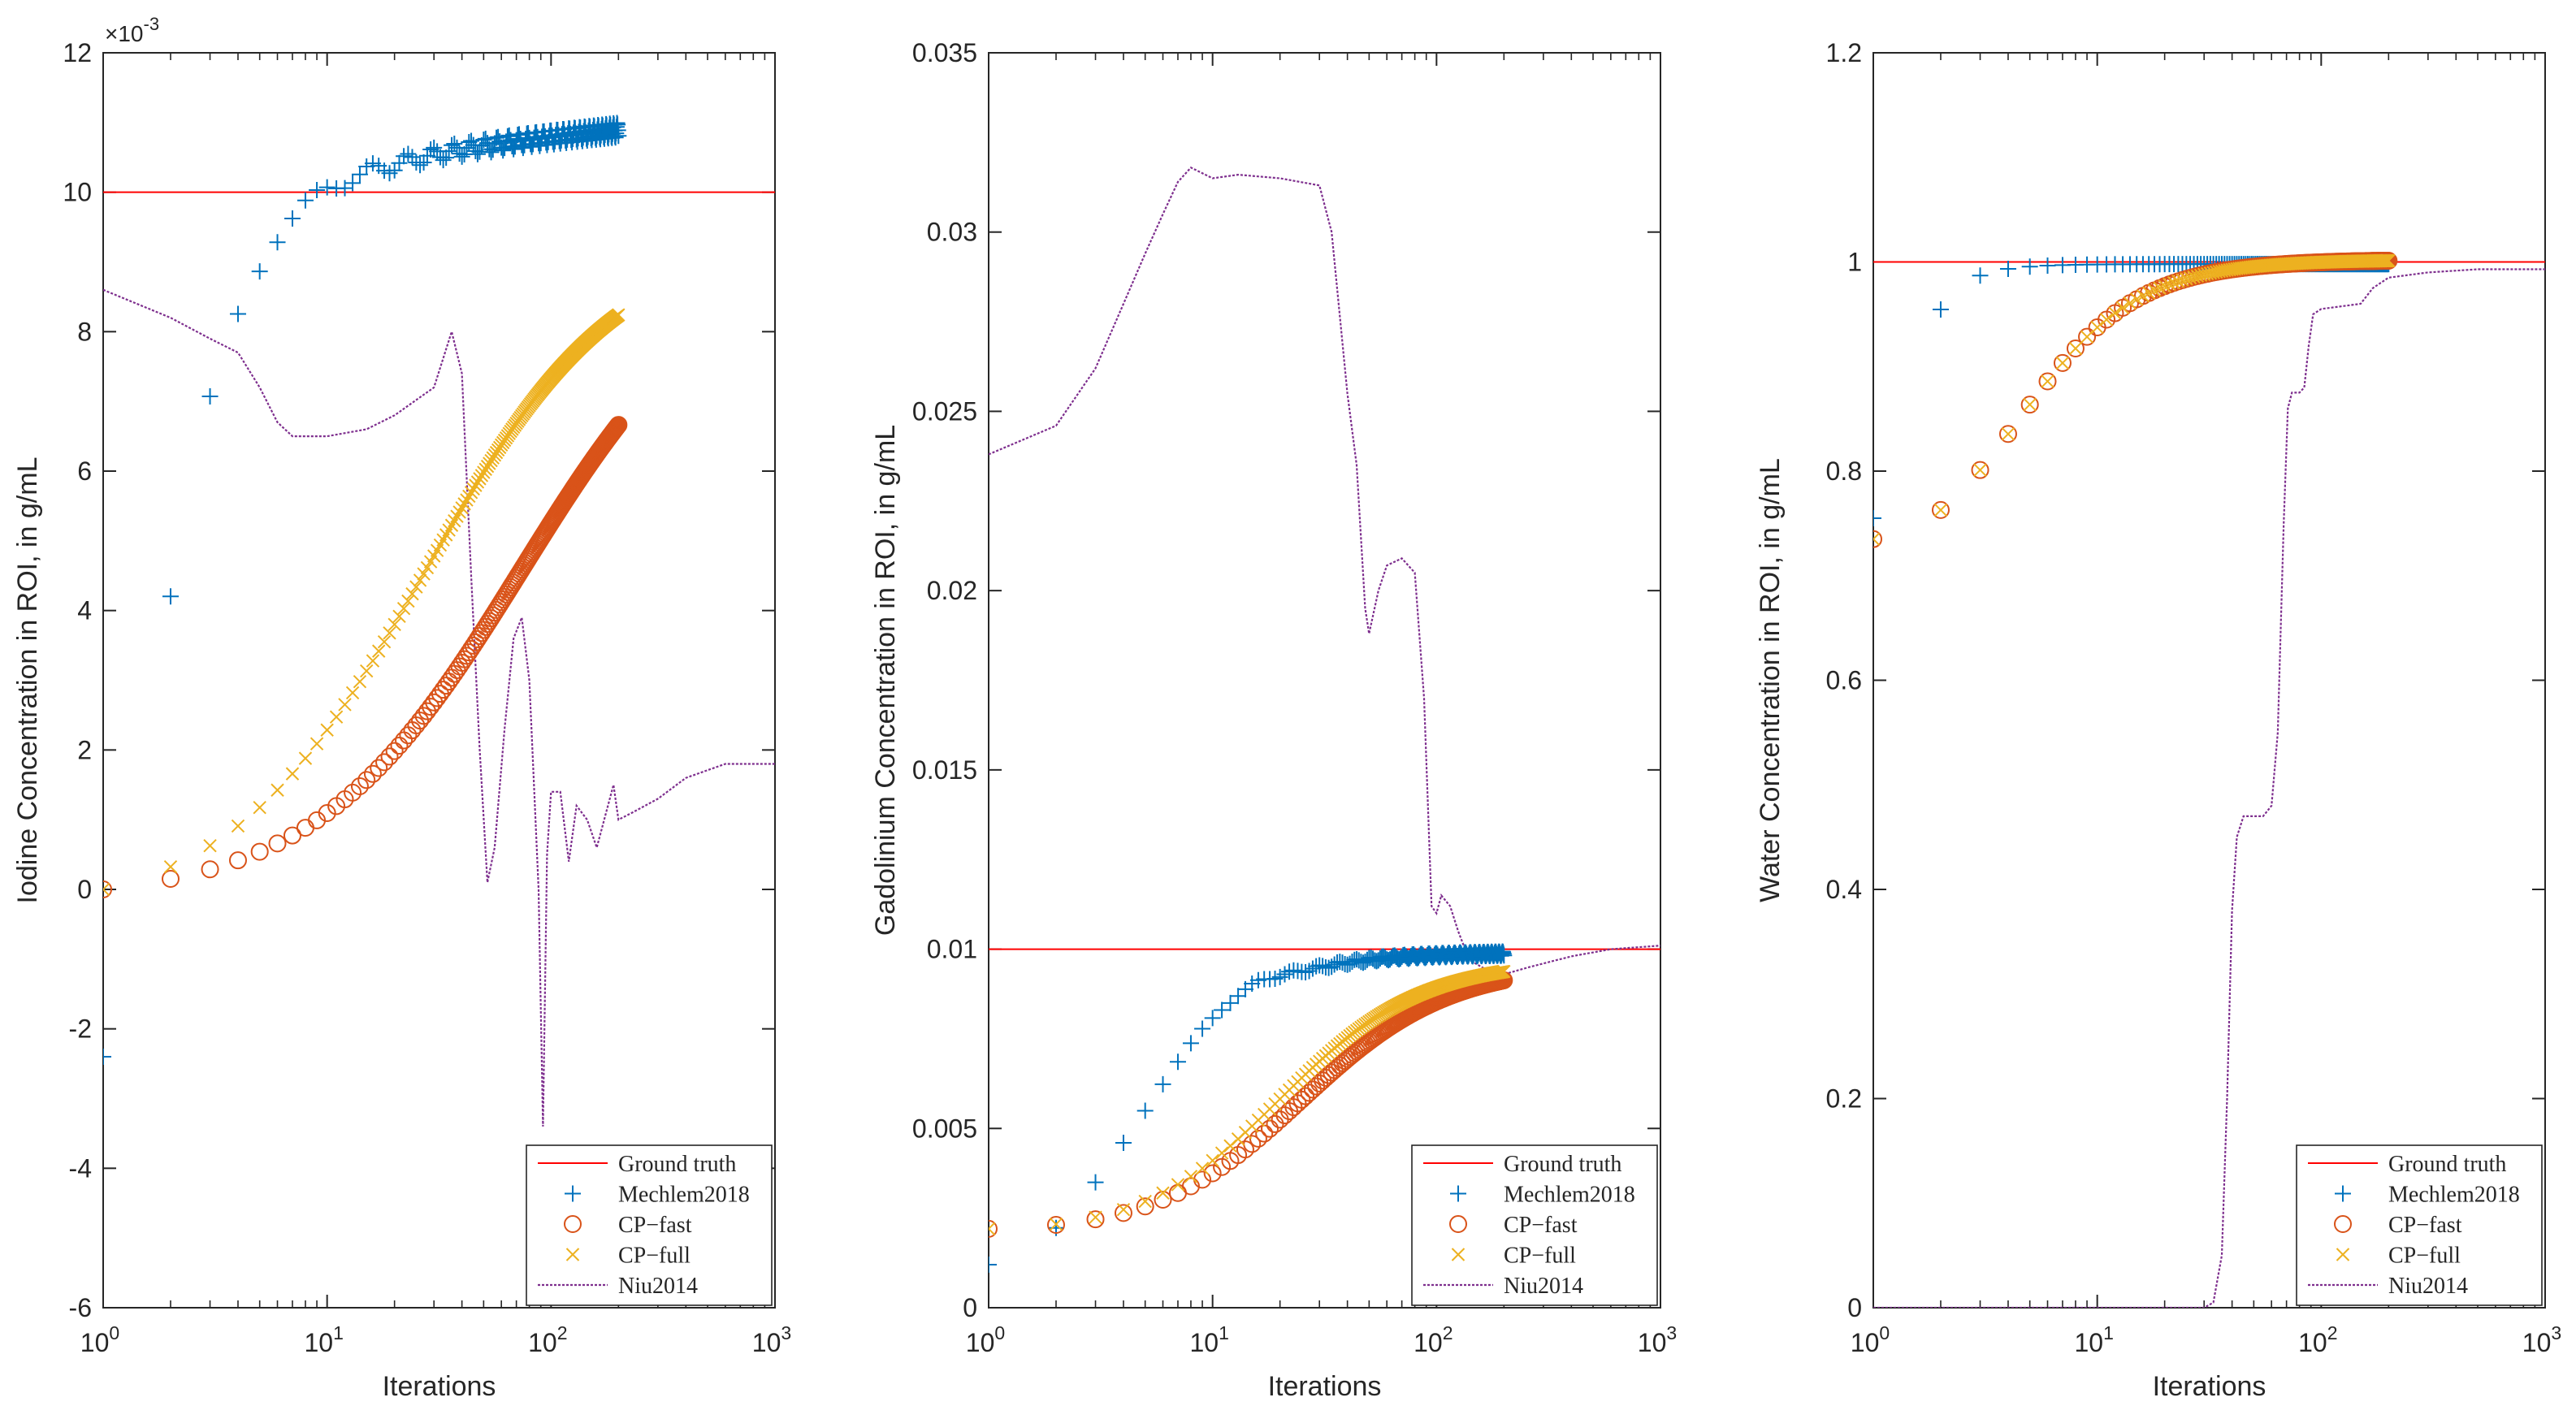 The height and width of the screenshot is (1406, 2576). Describe the element at coordinates (2093, 1339) in the screenshot. I see `x-tick-label: 10¹` at that location.